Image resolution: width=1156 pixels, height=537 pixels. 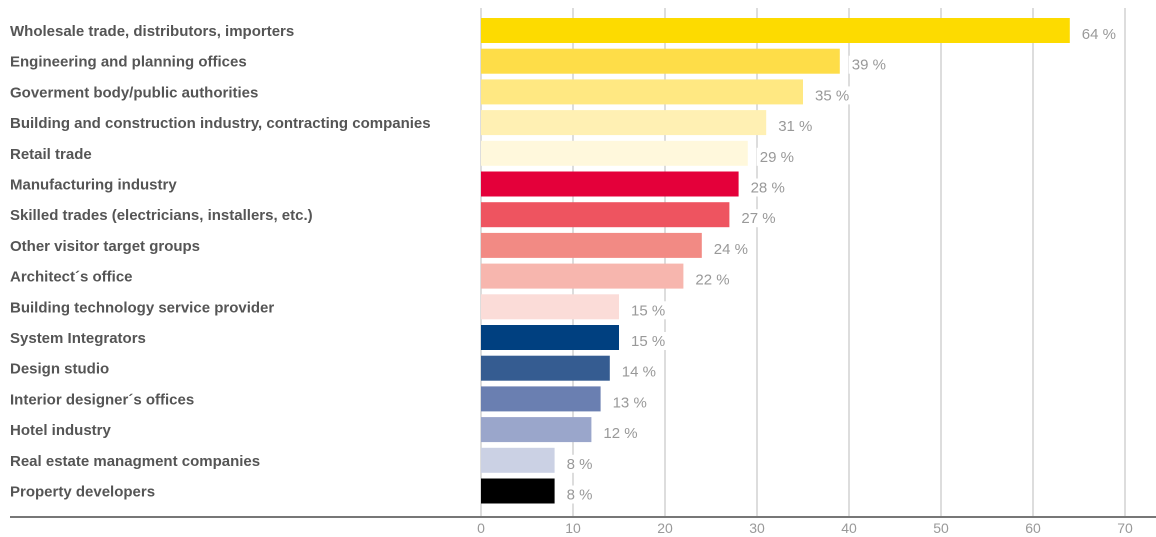 What do you see at coordinates (134, 92) in the screenshot?
I see `category-label: Goverment body/public authorities` at bounding box center [134, 92].